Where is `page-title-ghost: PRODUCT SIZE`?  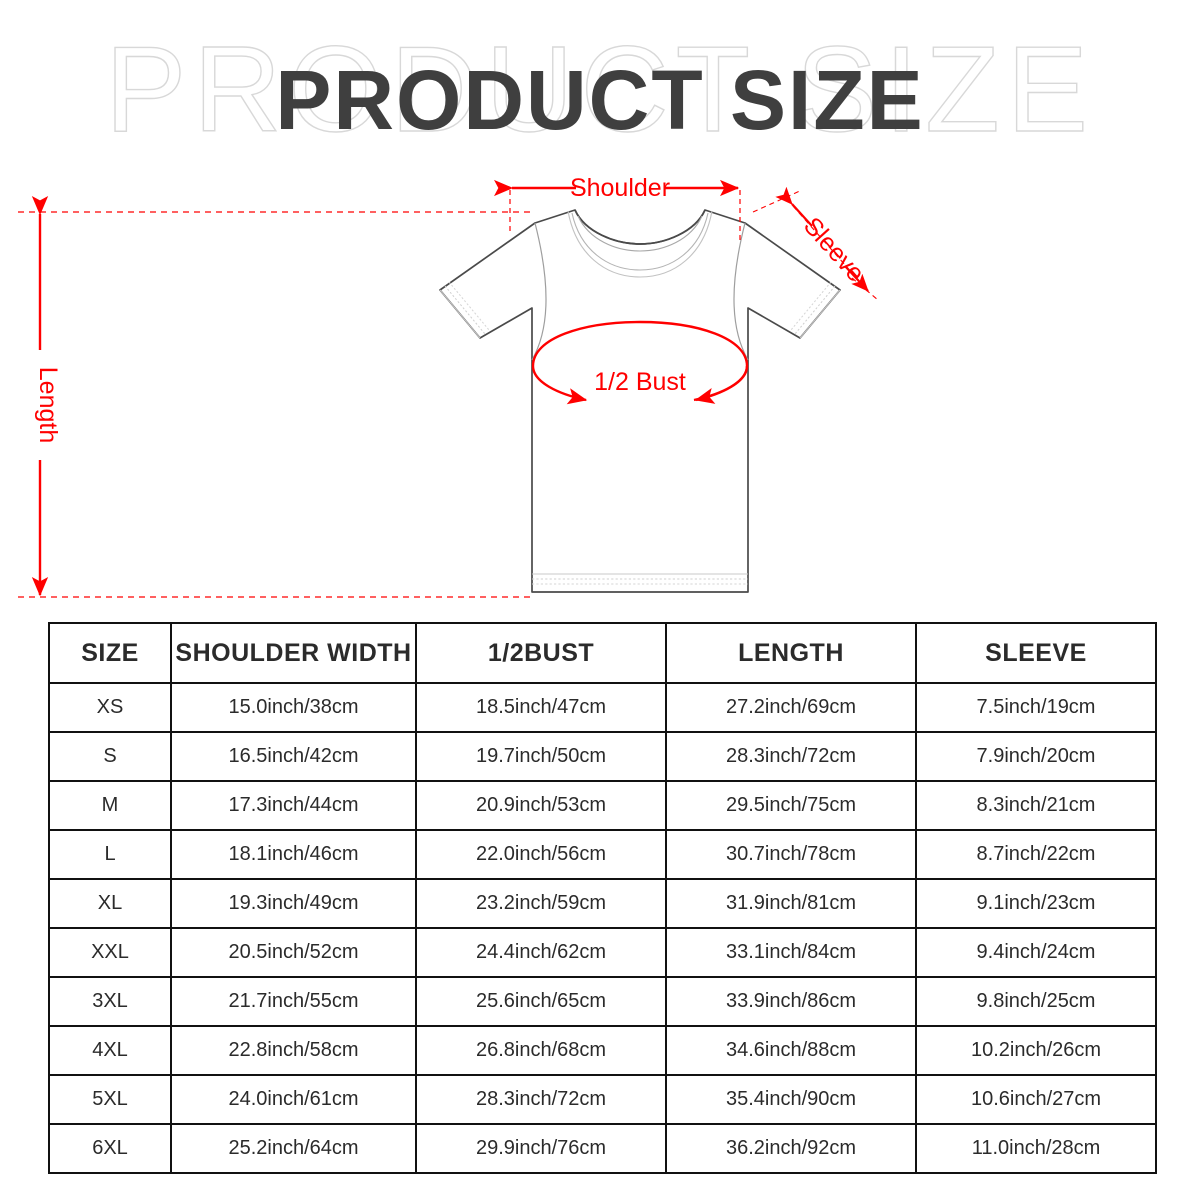 page-title-ghost: PRODUCT SIZE is located at coordinates (600, 89).